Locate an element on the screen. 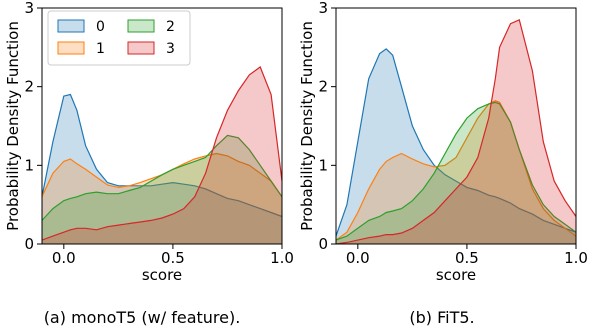  legend-label-2: 2 is located at coordinates (170, 27).